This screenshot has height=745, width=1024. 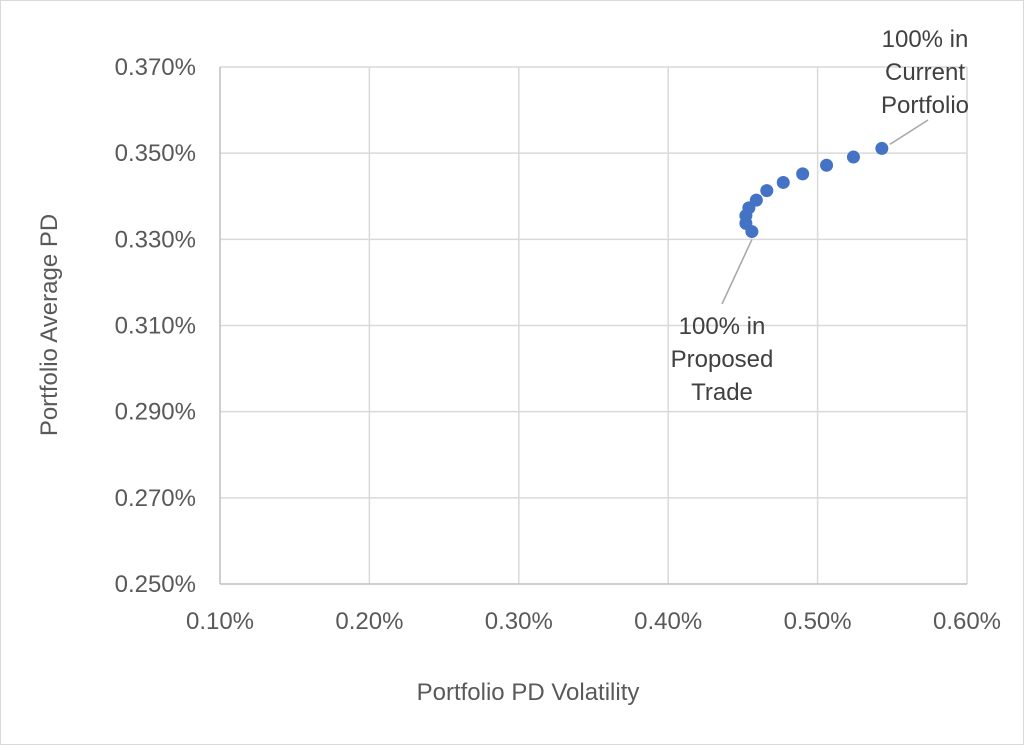 What do you see at coordinates (967, 621) in the screenshot?
I see `x-tick-label: 0.60%` at bounding box center [967, 621].